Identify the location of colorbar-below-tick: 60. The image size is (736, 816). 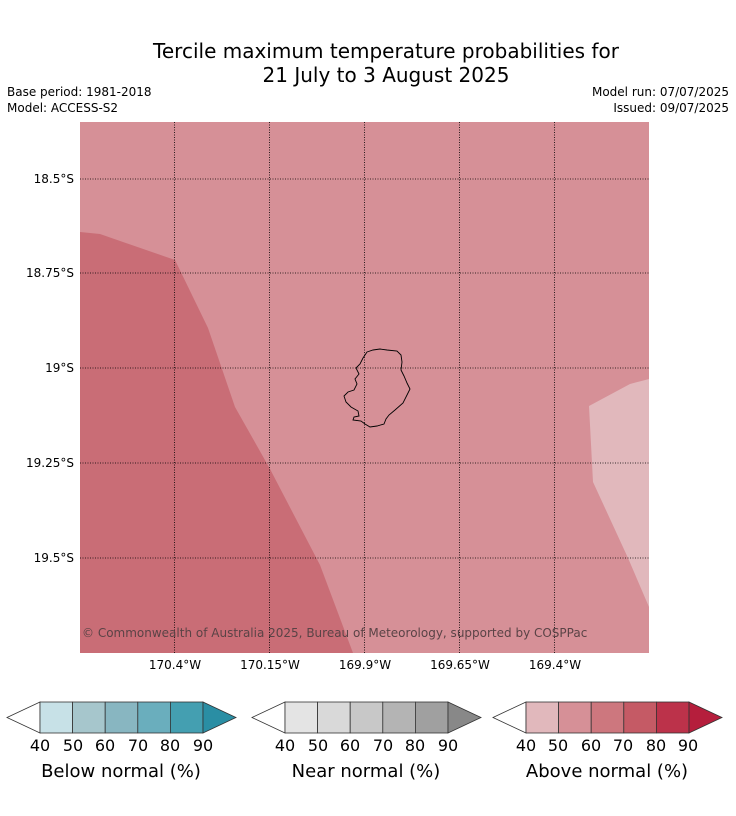
(105, 745).